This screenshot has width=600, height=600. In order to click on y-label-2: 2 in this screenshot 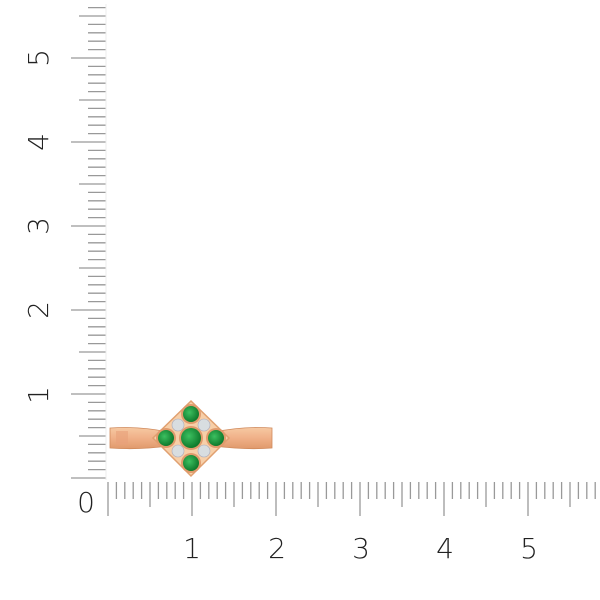, I will do `click(38, 310)`.